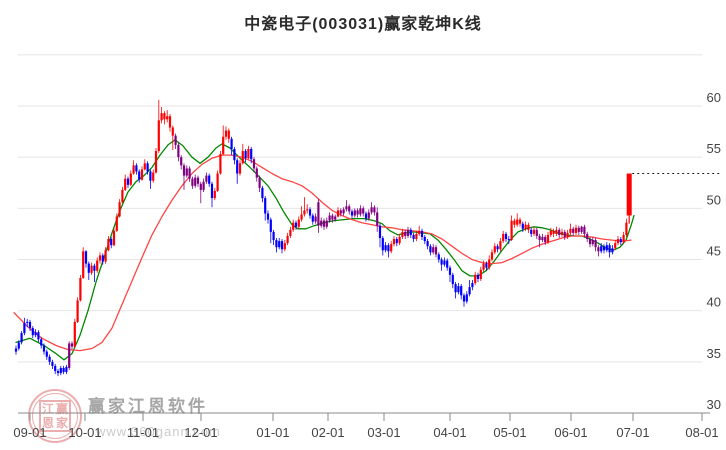 This screenshot has width=726, height=450. I want to click on y-axis-label: 35, so click(714, 353).